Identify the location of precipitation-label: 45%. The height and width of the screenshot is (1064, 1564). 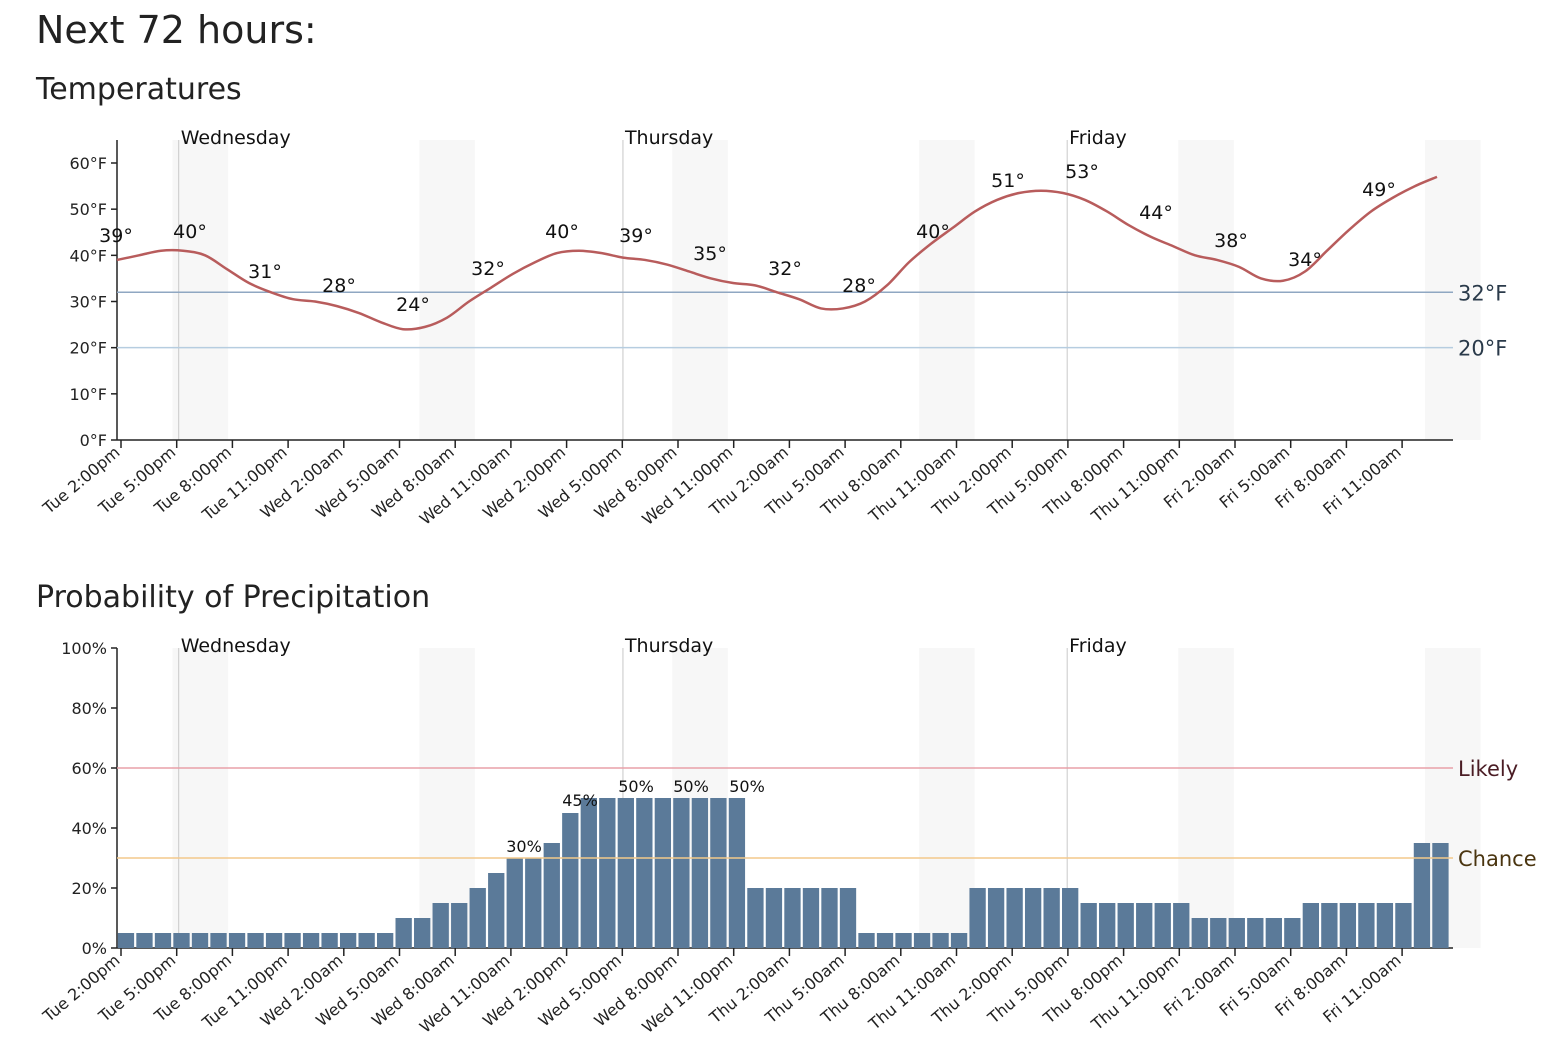
(580, 800).